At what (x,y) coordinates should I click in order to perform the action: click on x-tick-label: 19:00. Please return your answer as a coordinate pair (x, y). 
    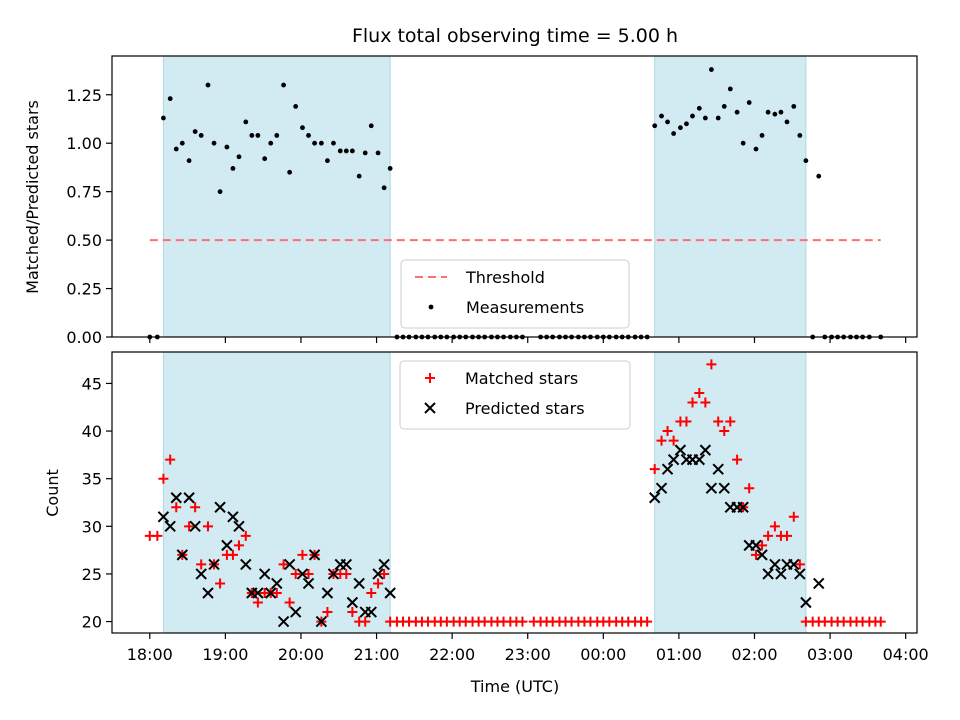
    Looking at the image, I should click on (225, 654).